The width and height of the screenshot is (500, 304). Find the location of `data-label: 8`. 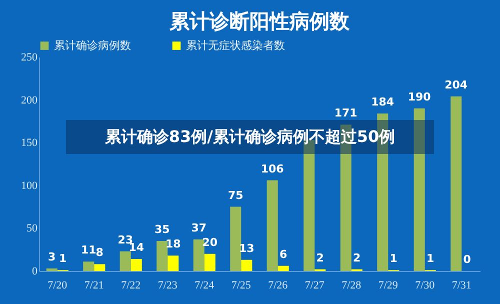

data-label: 8 is located at coordinates (100, 253).